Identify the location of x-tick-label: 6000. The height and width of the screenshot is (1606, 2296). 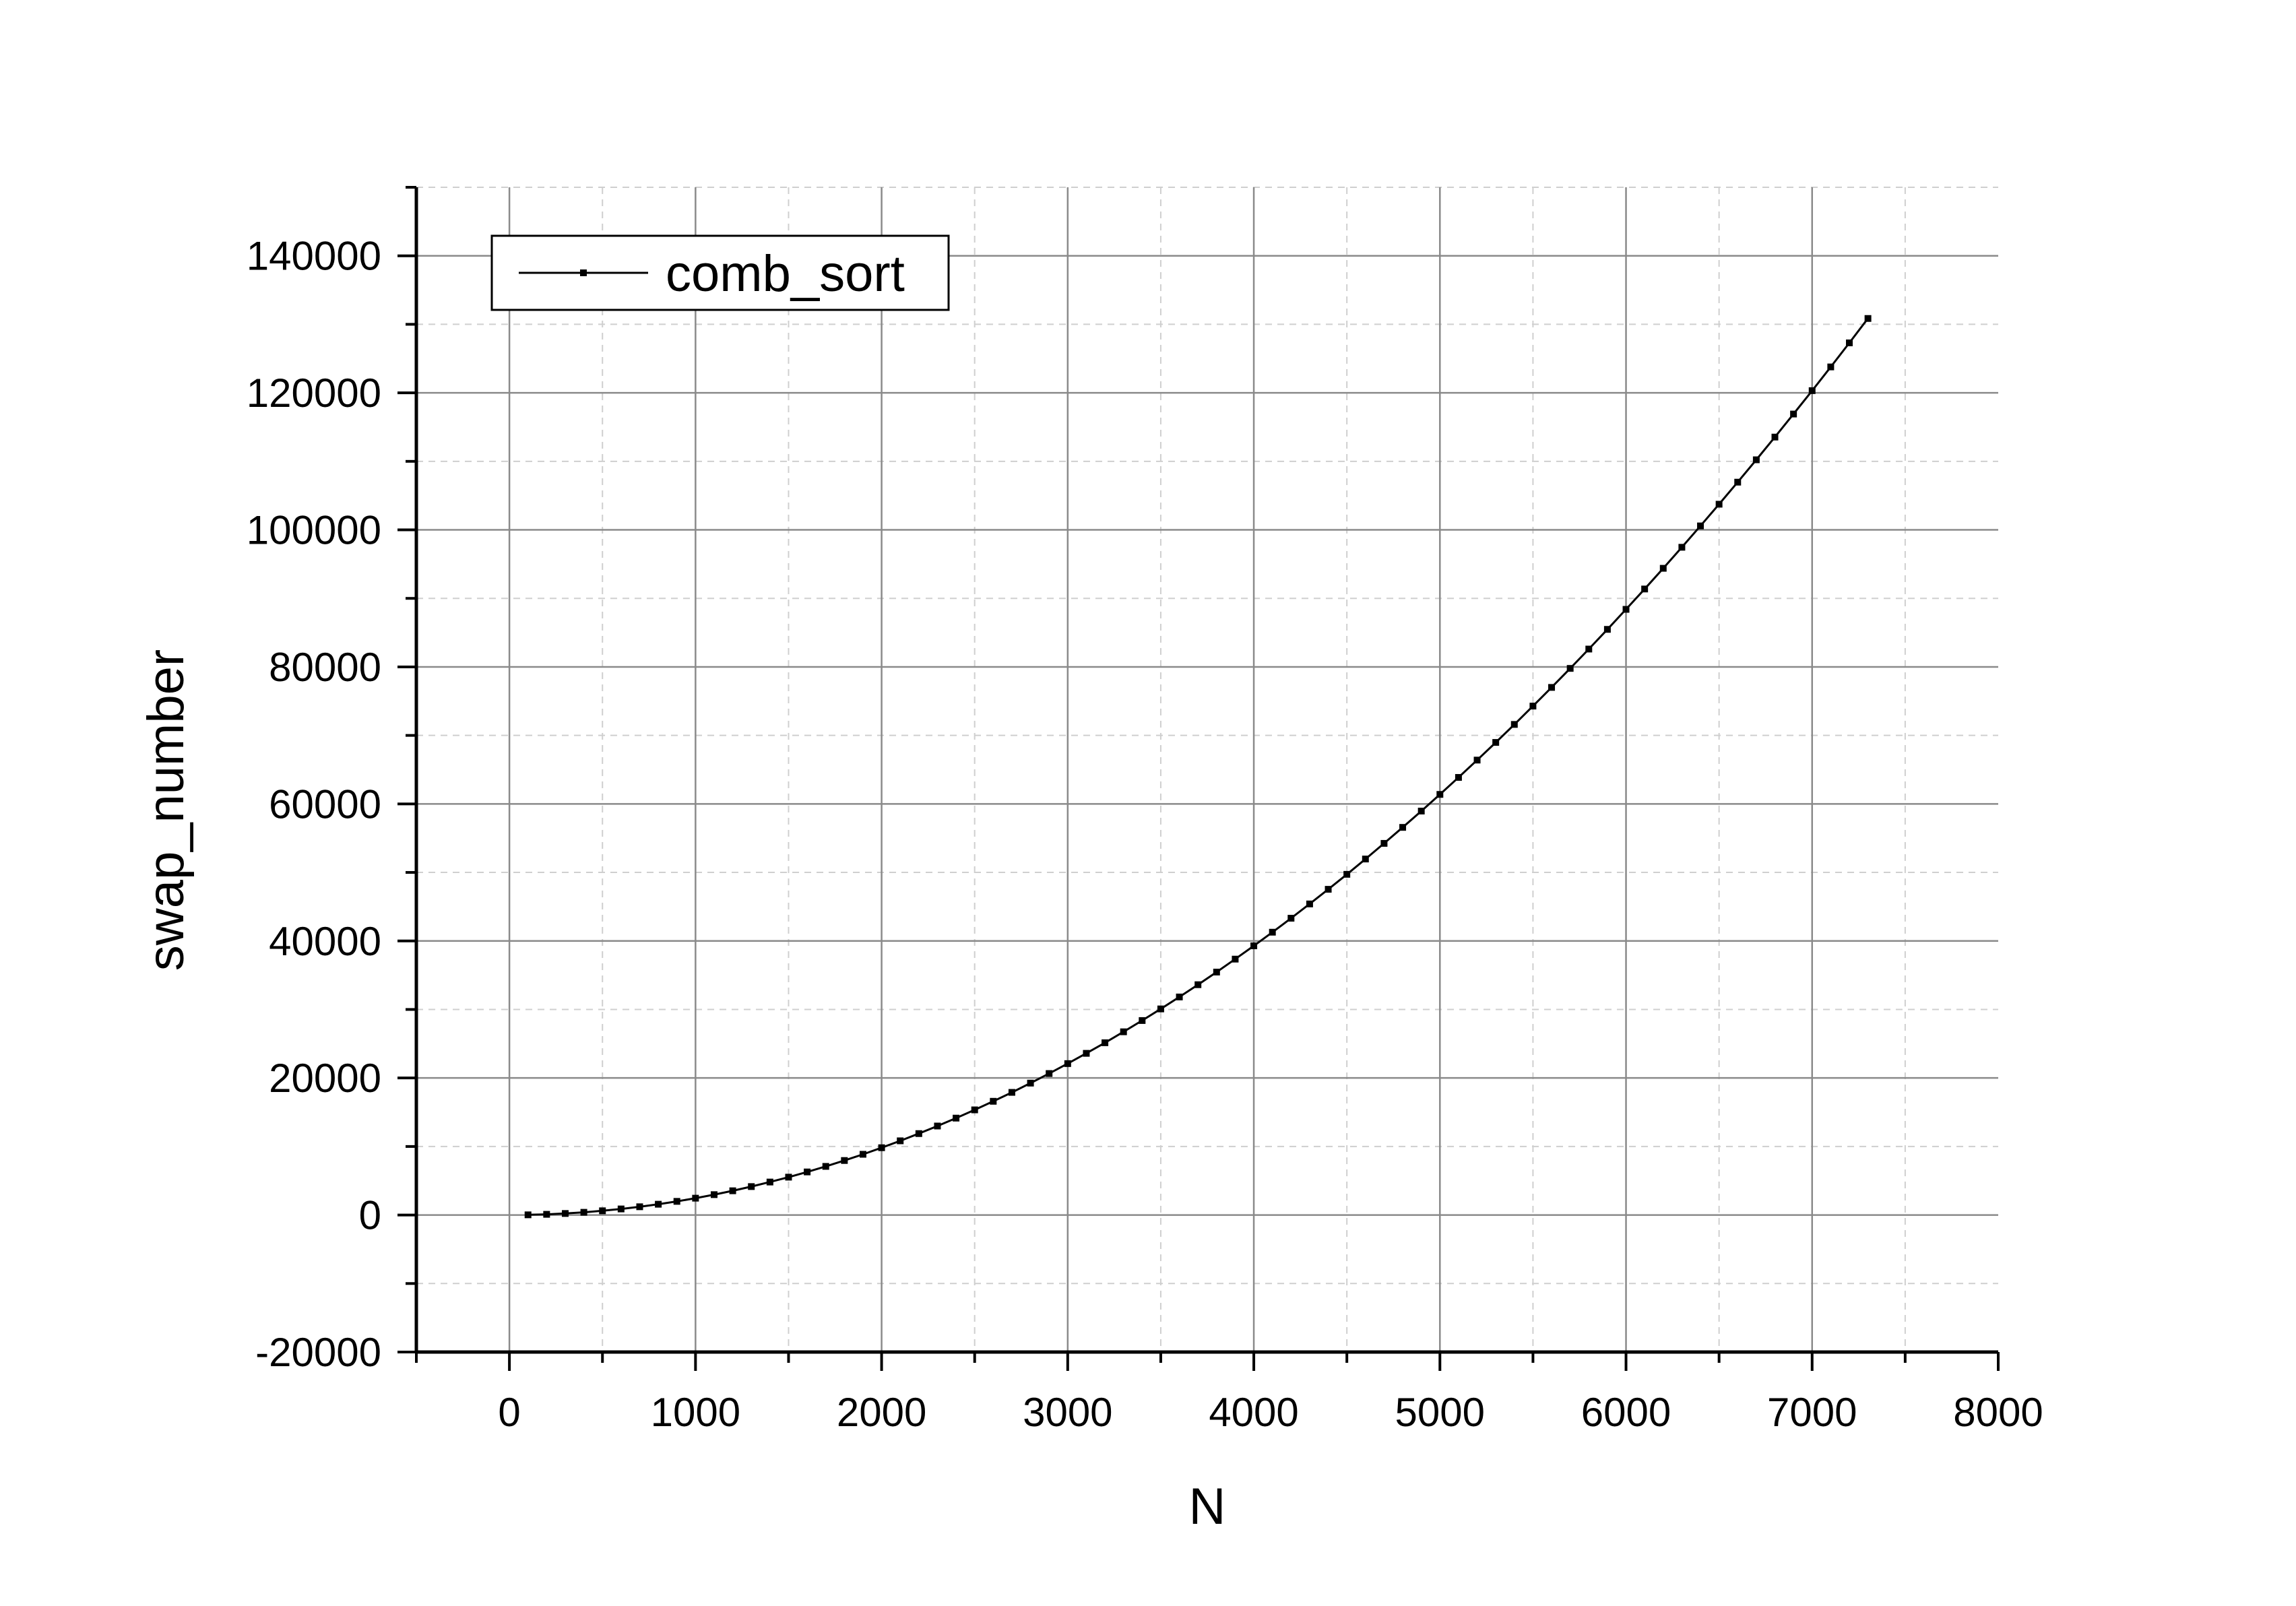
(1626, 1412).